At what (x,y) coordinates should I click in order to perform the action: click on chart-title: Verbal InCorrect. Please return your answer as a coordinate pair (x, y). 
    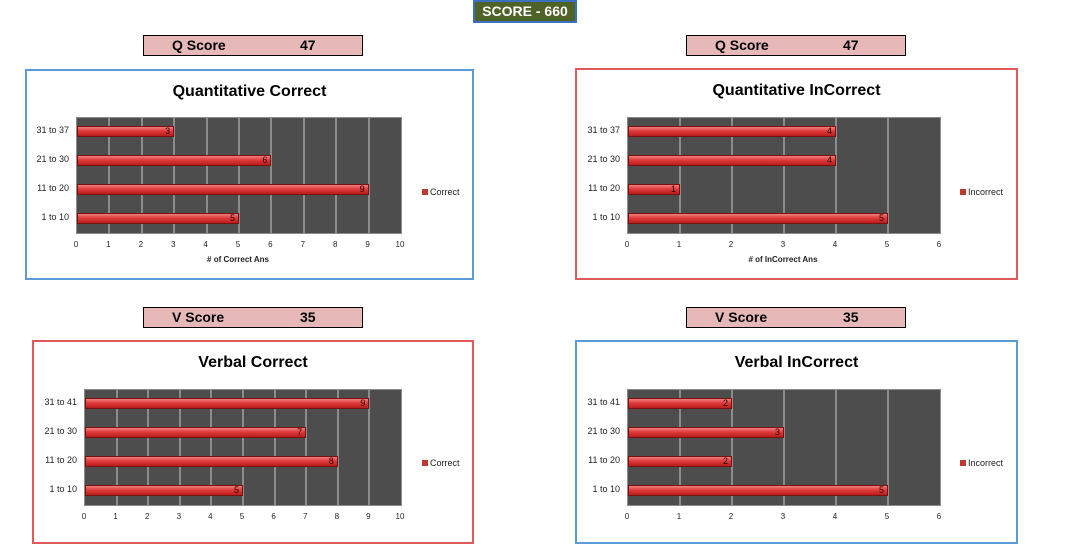
    Looking at the image, I should click on (796, 362).